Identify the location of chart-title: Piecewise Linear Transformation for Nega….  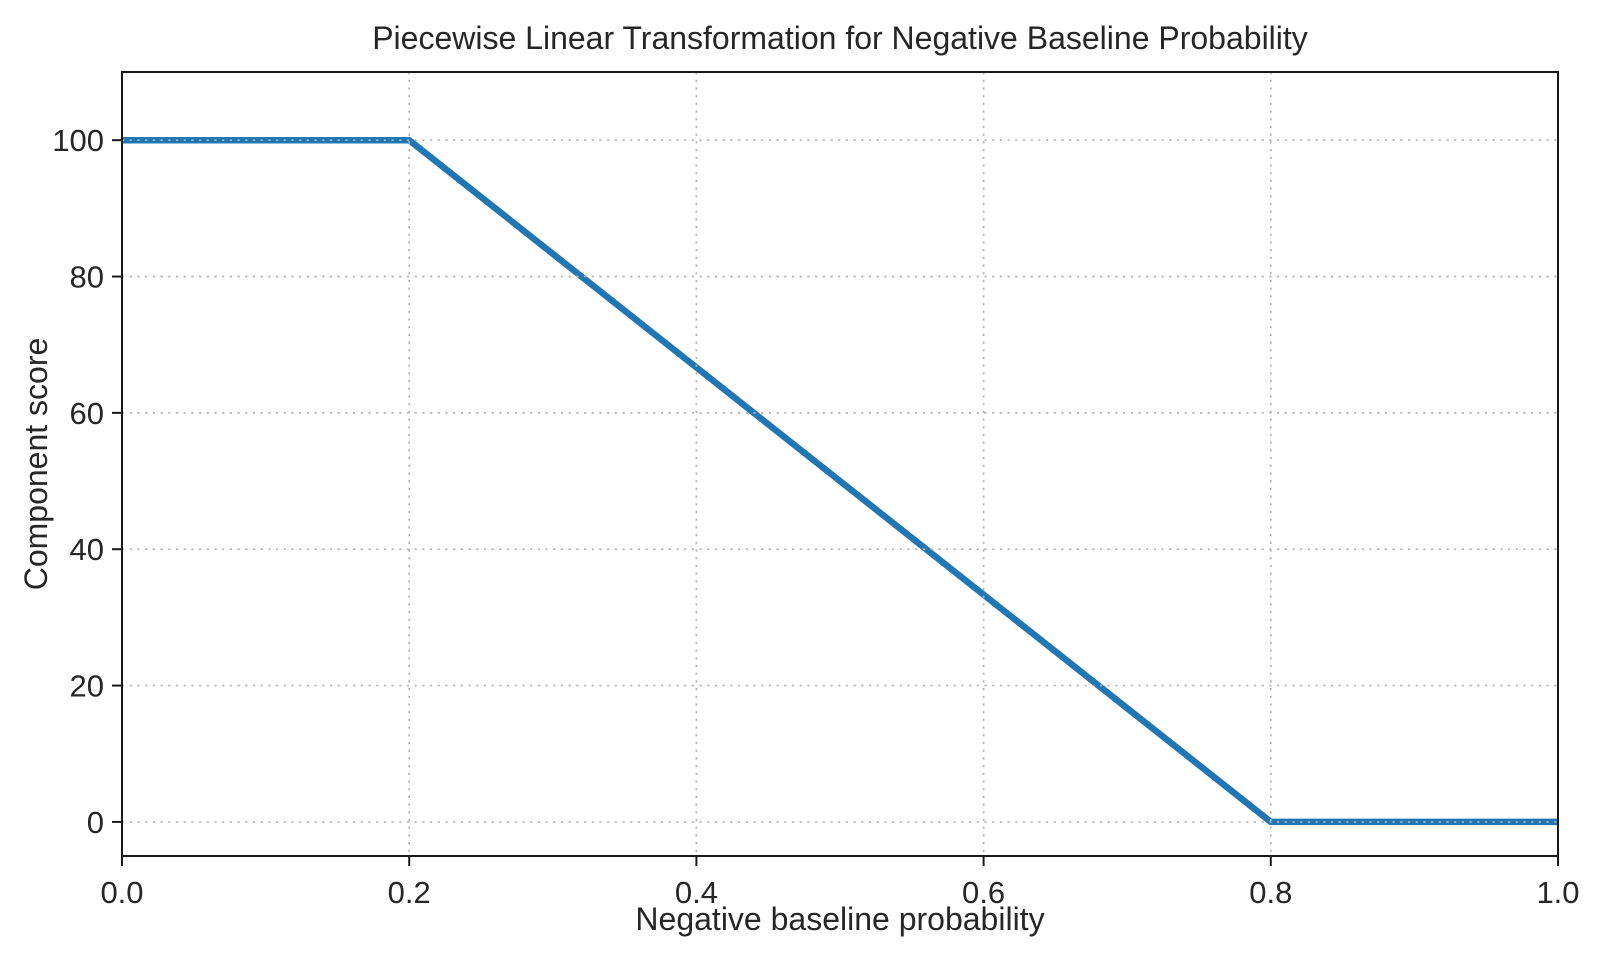
(840, 38).